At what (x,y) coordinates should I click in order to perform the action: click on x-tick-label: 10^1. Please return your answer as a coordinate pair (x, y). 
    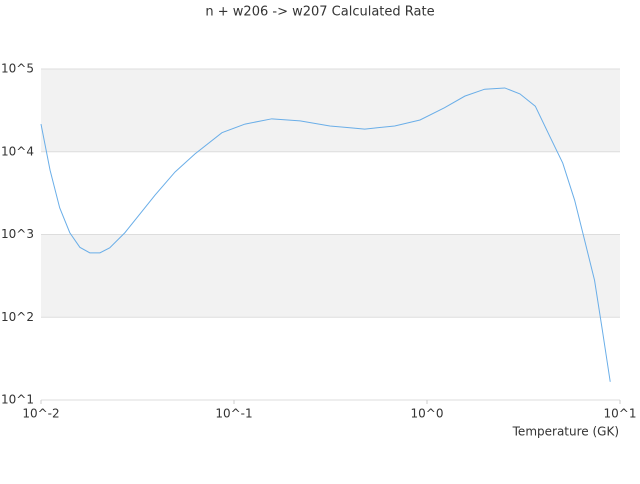
    Looking at the image, I should click on (620, 414).